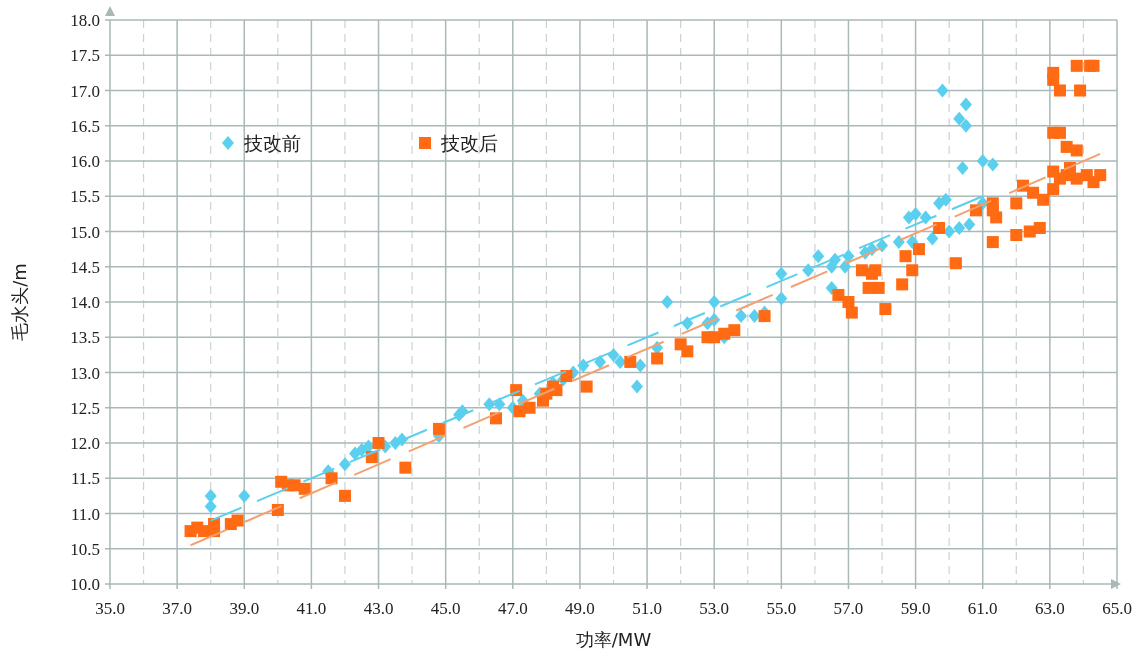  I want to click on y-tick-label: 14.5, so click(85, 267).